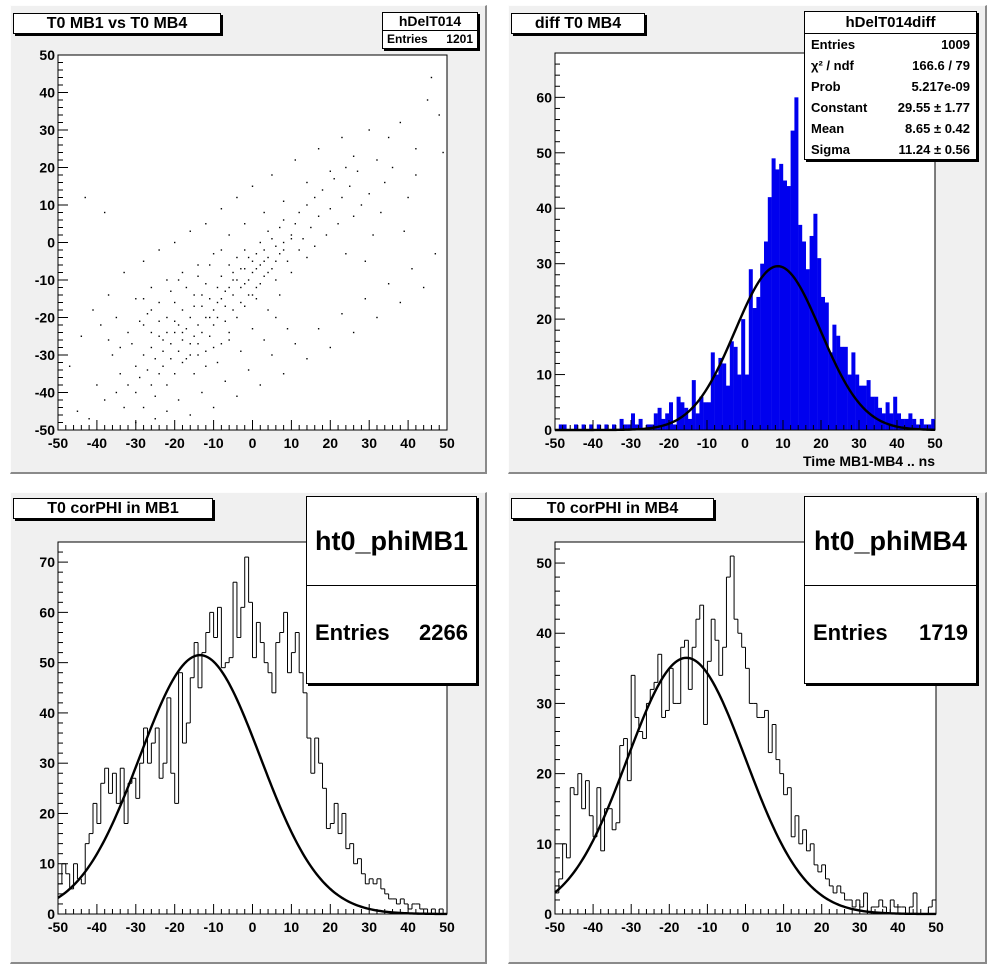 The image size is (995, 971). What do you see at coordinates (831, 149) in the screenshot?
I see `stat-label: Sigma` at bounding box center [831, 149].